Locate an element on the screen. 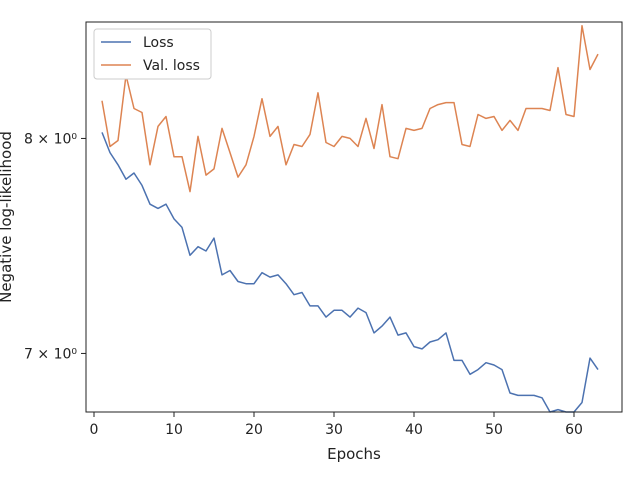 The height and width of the screenshot is (480, 640). y-tick-label: 8 × 10⁰ is located at coordinates (50, 139).